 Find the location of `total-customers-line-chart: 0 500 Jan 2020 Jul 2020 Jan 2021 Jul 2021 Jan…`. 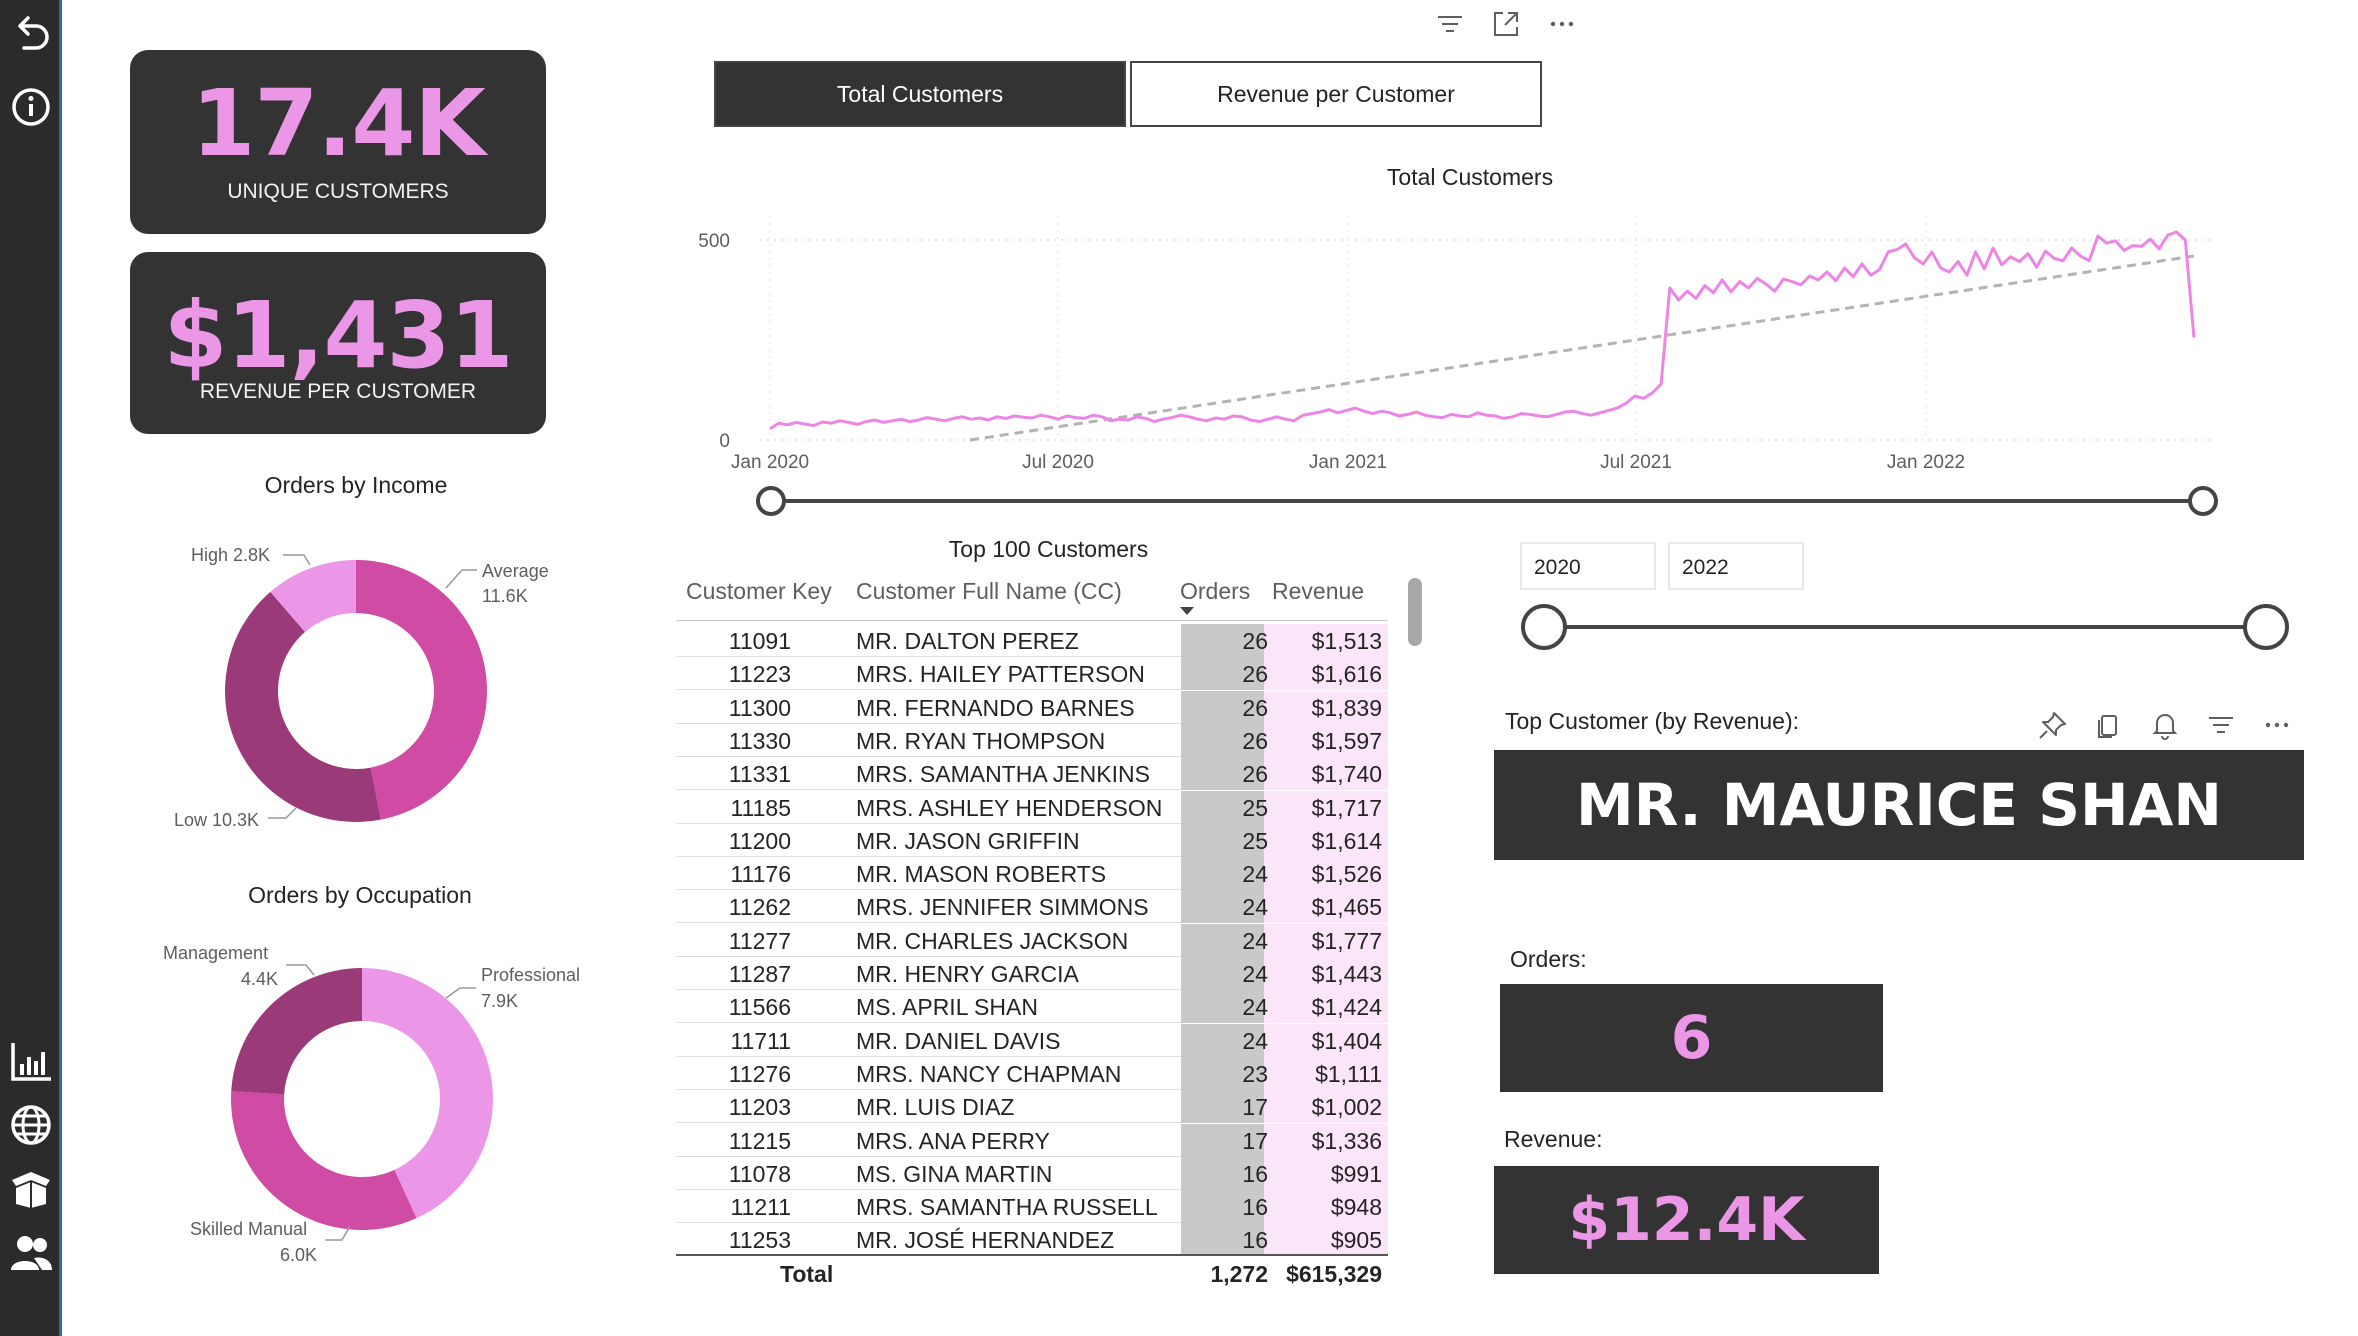

total-customers-line-chart: 0 500 Jan 2020 Jul 2020 Jan 2021 Jul 2021 Jan… is located at coordinates (1455, 350).